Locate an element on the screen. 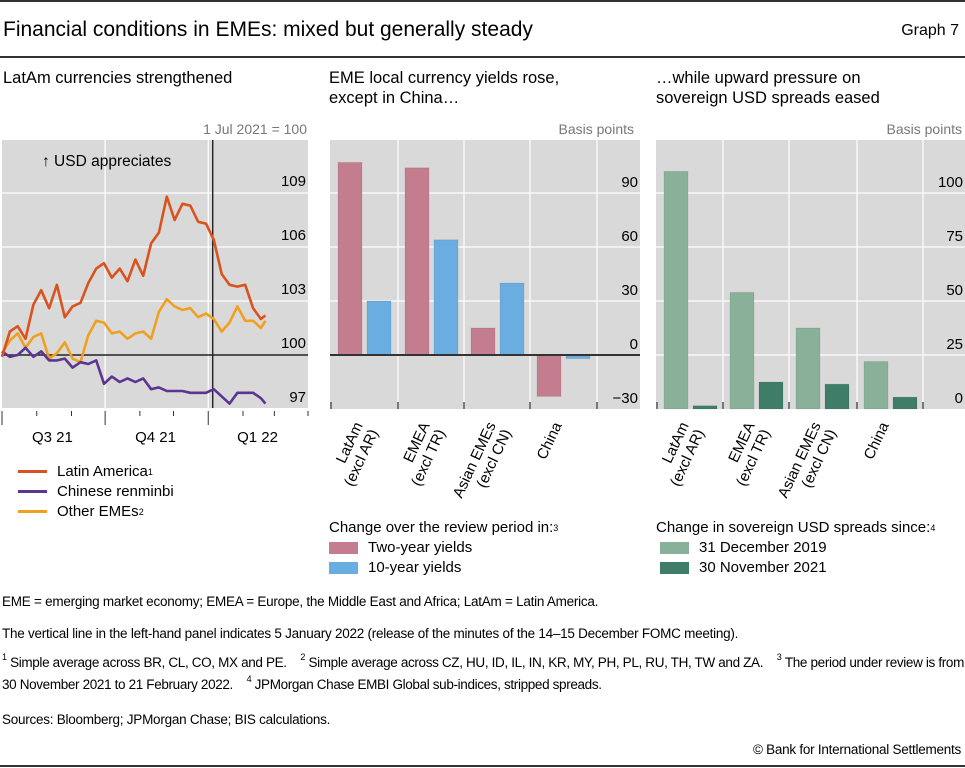 The image size is (965, 768). x-tick-label: Q4 21 is located at coordinates (155, 437).